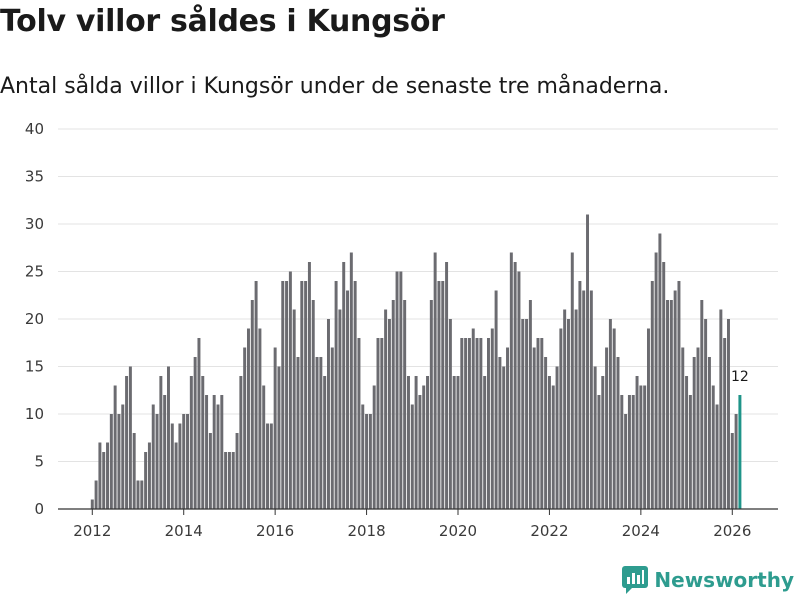  I want to click on x-tick-label: 2018, so click(366, 531).